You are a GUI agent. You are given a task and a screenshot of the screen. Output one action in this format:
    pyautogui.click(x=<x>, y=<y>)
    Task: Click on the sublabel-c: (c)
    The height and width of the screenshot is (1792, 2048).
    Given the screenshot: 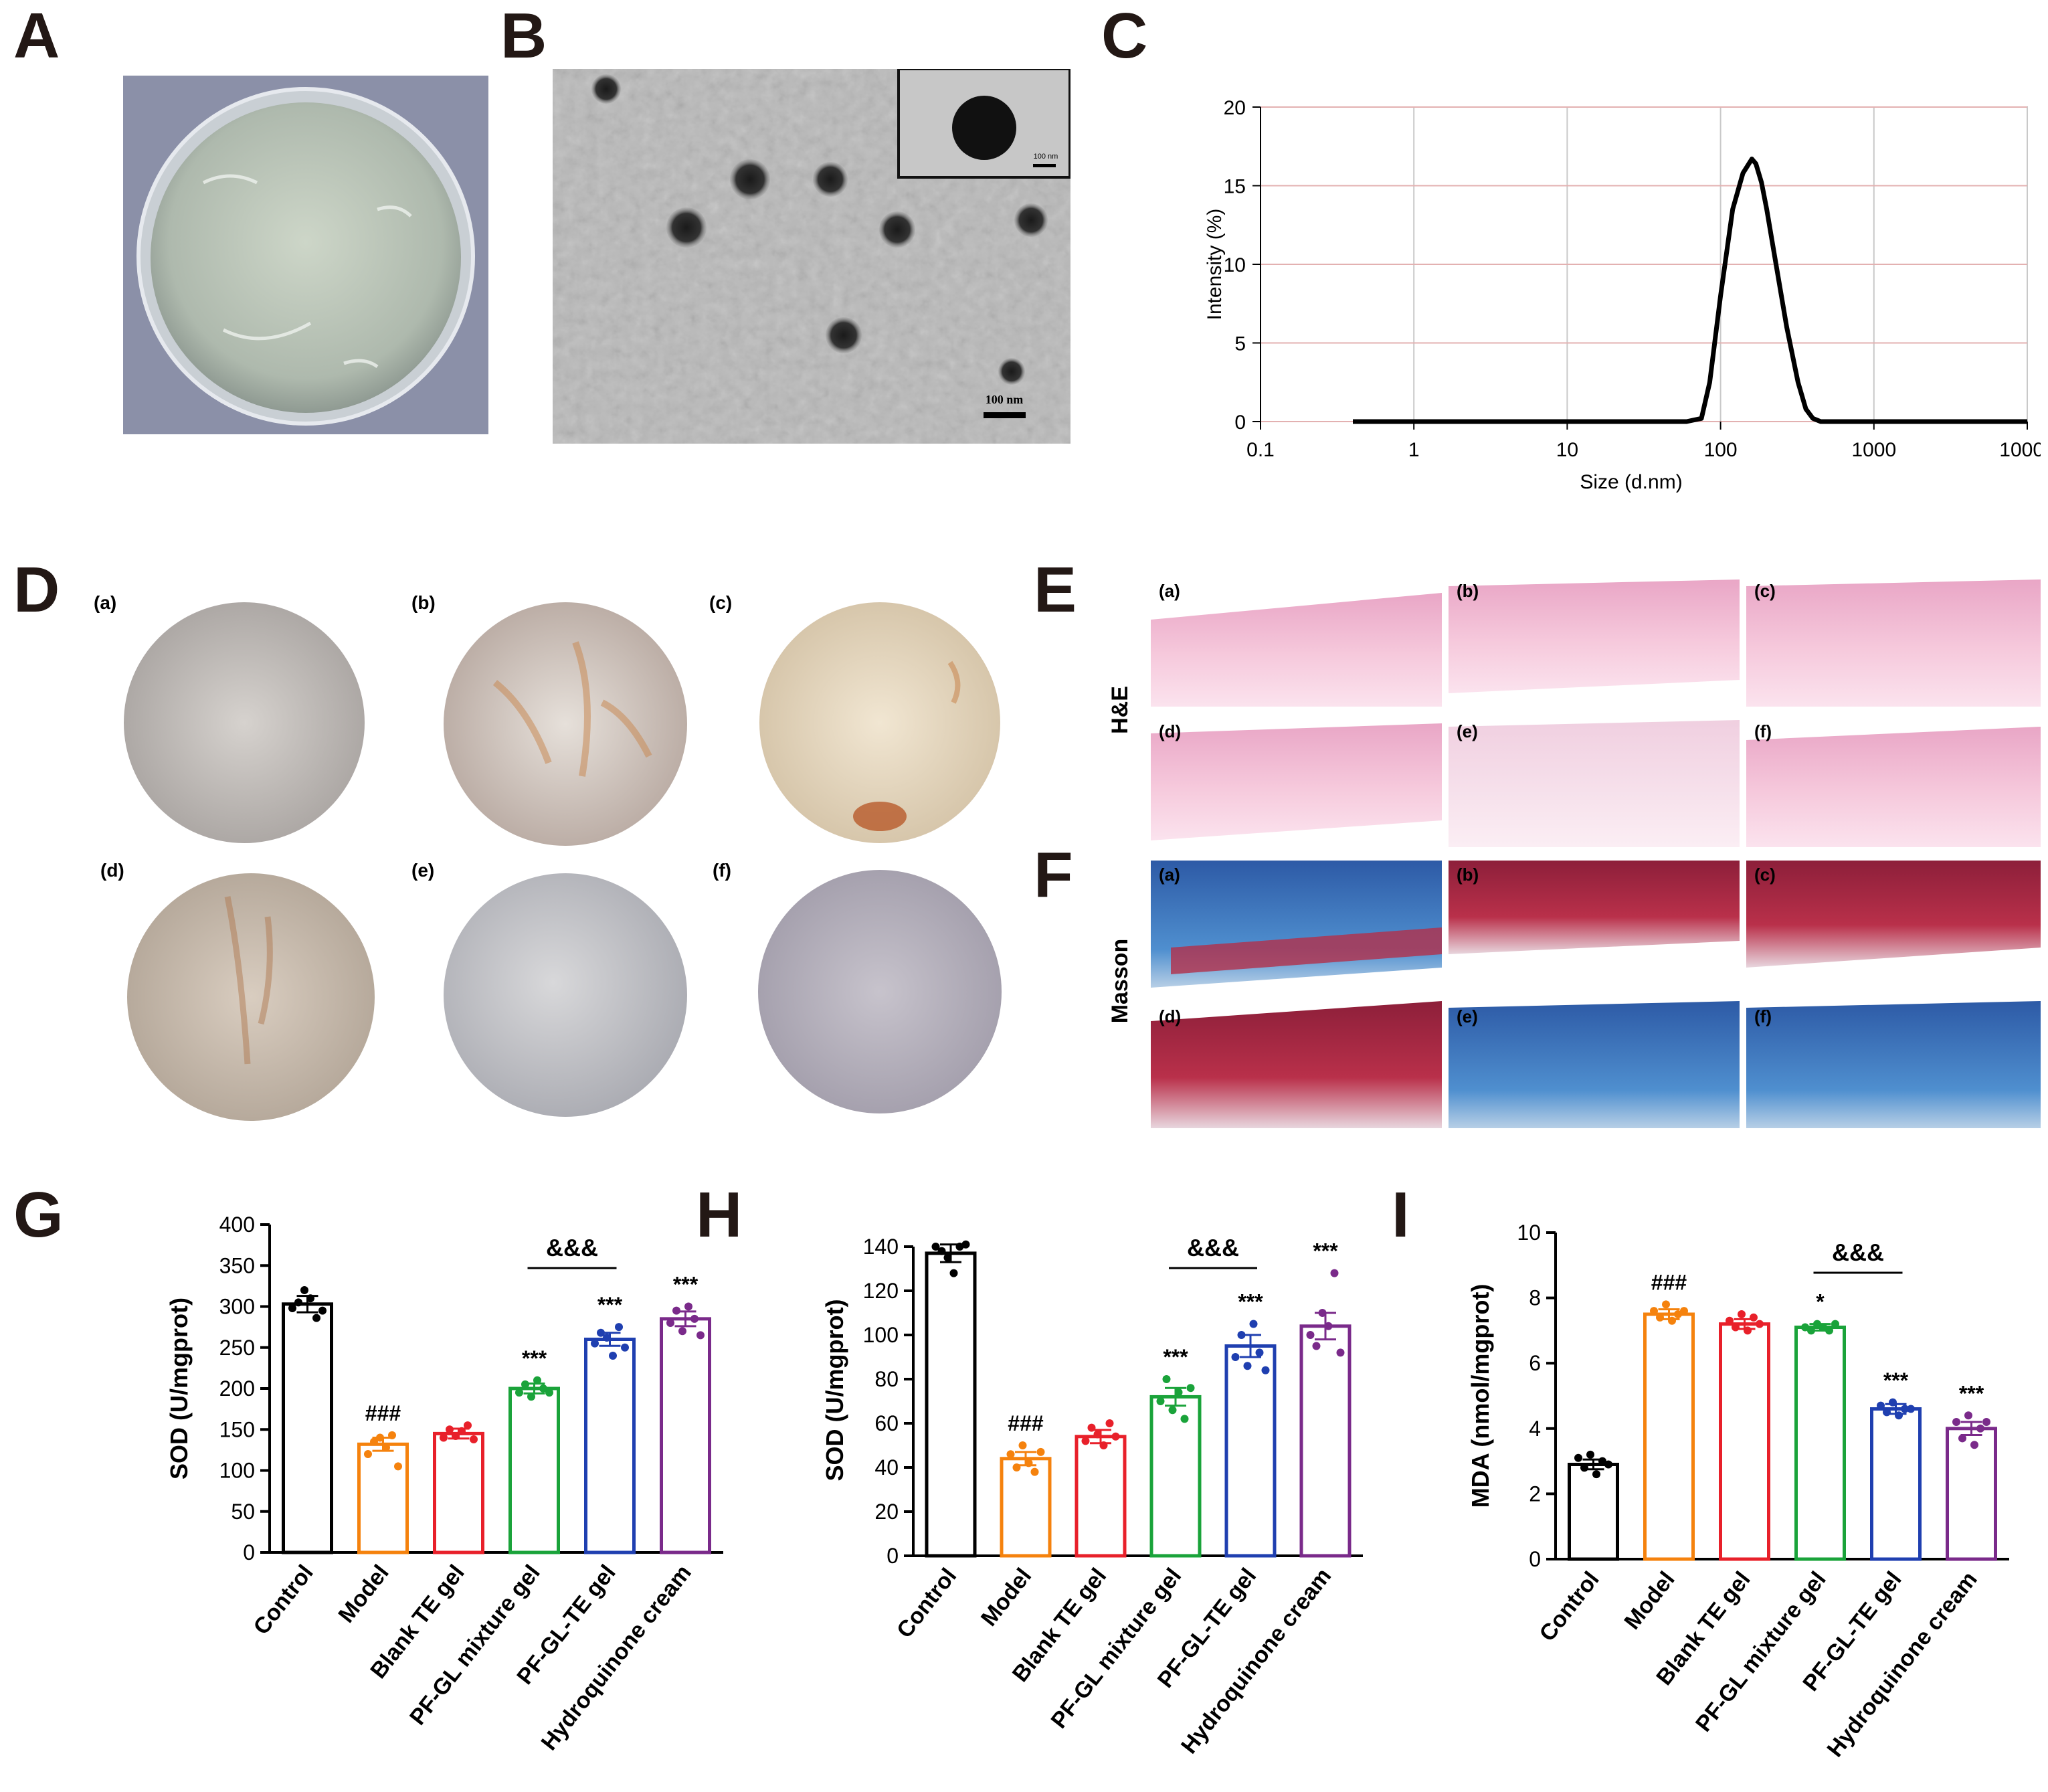 What is the action you would take?
    pyautogui.click(x=720, y=602)
    